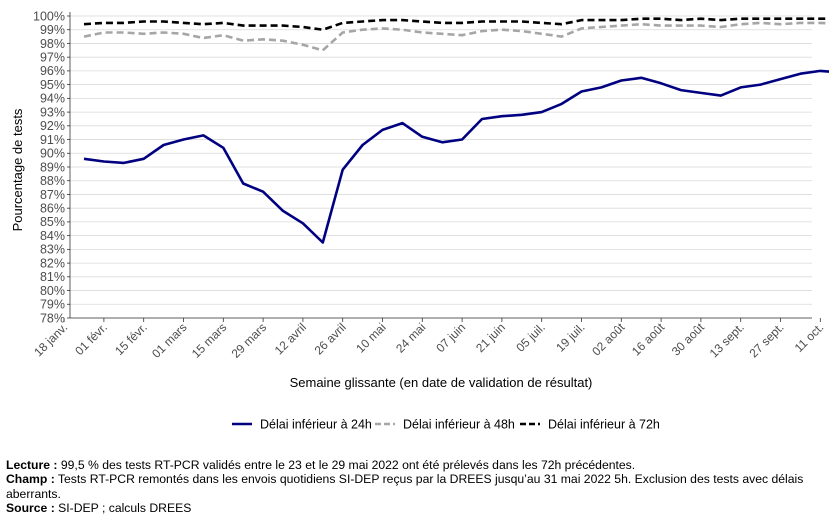 Image resolution: width=829 pixels, height=524 pixels. I want to click on x-tick-label: 18 janv., so click(50, 339).